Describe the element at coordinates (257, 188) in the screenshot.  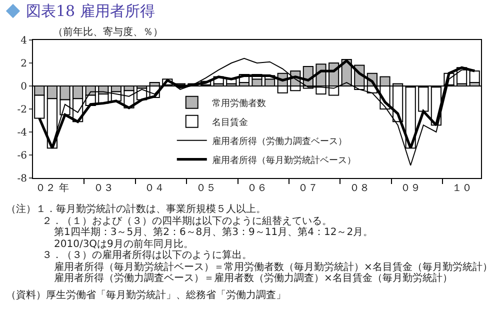
I see `x-tick-label: ０６` at that location.